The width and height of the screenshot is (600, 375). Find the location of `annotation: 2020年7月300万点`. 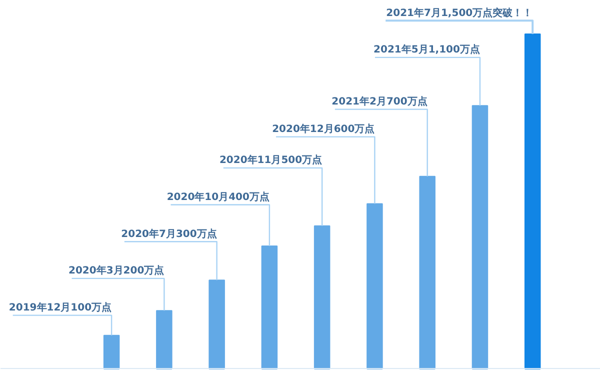

annotation: 2020年7月300万点 is located at coordinates (169, 234).